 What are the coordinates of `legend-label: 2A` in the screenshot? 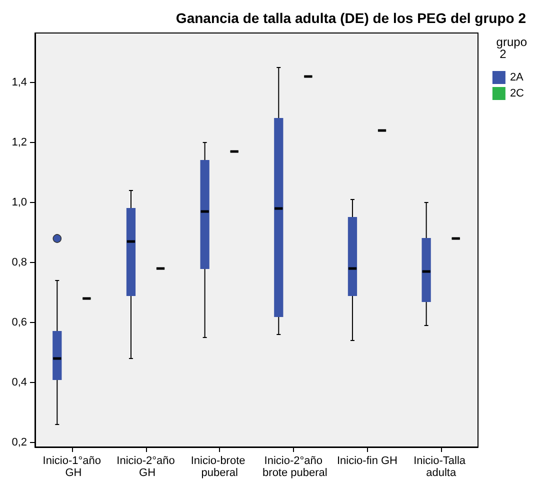 It's located at (517, 78).